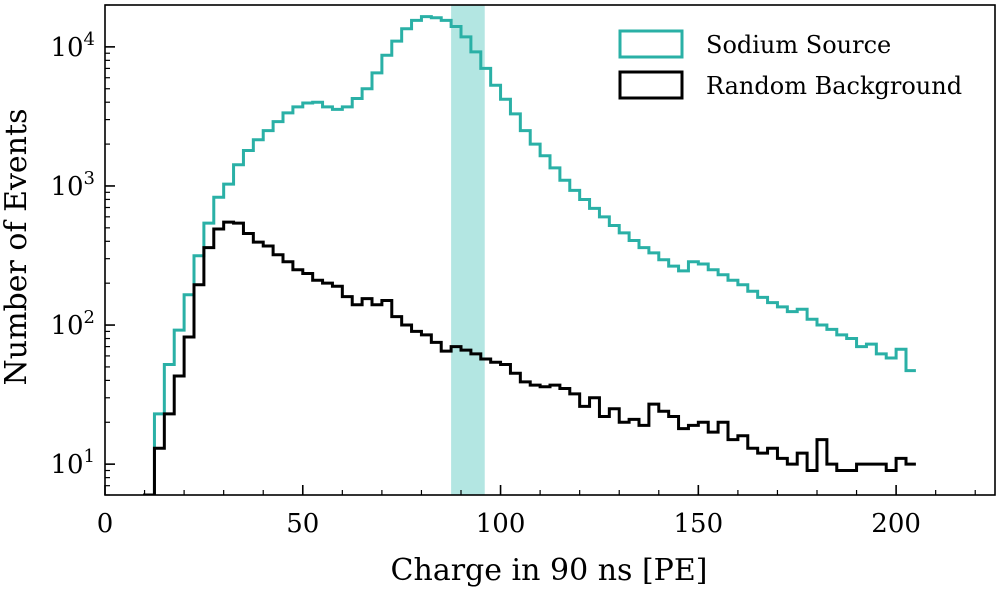  Describe the element at coordinates (17, 247) in the screenshot. I see `y-axis-title: Number of Events` at that location.